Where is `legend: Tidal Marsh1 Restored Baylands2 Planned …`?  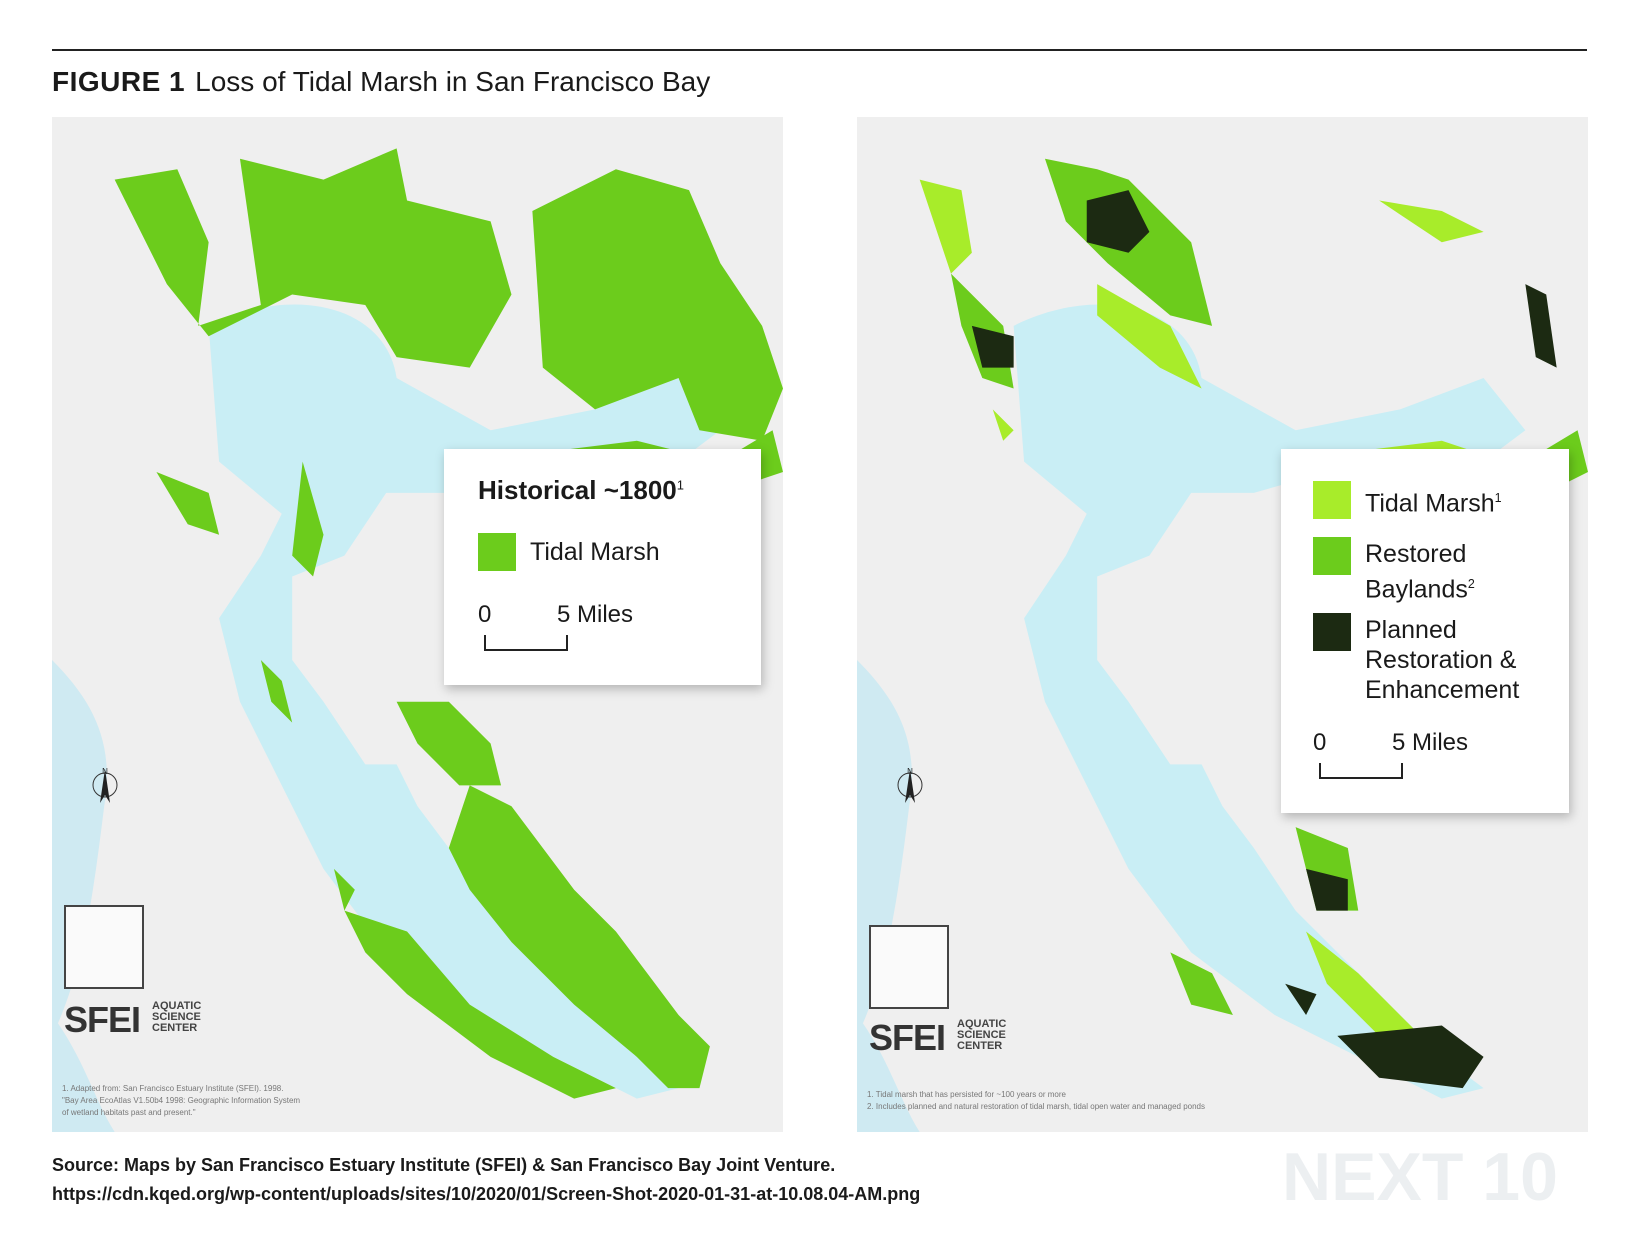 legend: Tidal Marsh1 Restored Baylands2 Planned … is located at coordinates (1425, 631).